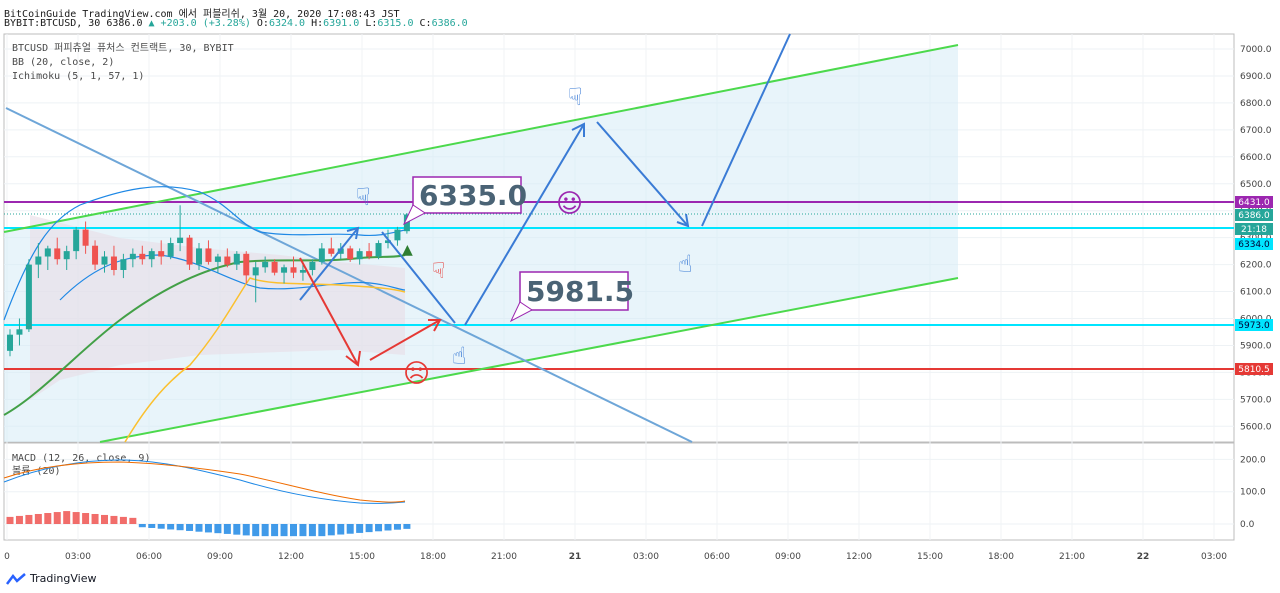  What do you see at coordinates (1256, 185) in the screenshot?
I see `price-tick-label: 6500.0` at bounding box center [1256, 185].